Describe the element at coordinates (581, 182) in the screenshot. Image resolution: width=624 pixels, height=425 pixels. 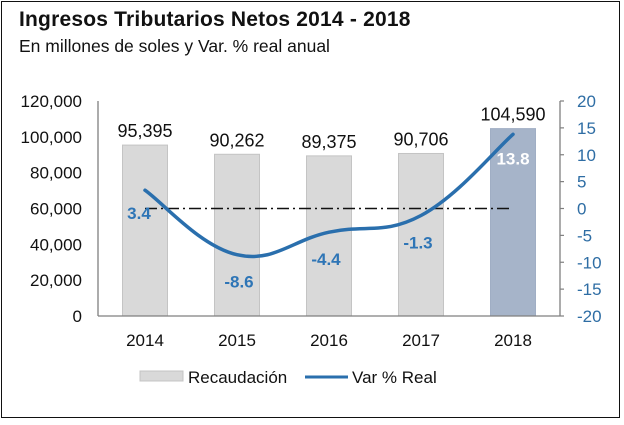
I see `right-axis-tick-label: 5` at that location.